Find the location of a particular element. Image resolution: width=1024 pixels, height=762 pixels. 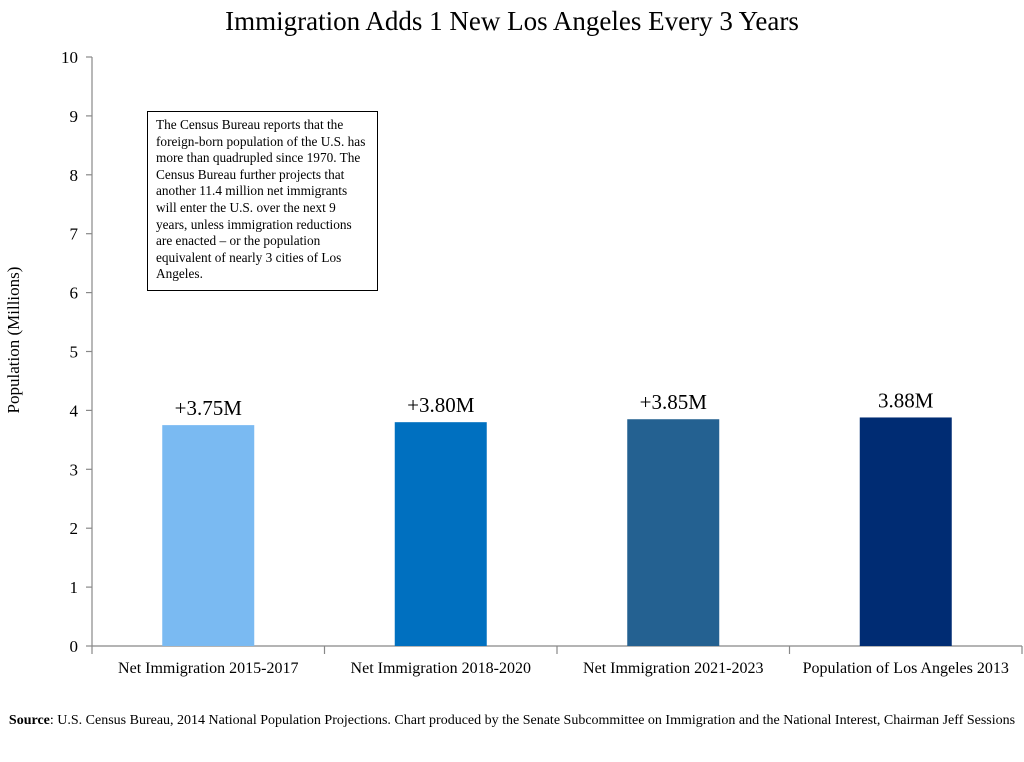

data-label: +3.80M is located at coordinates (441, 405).